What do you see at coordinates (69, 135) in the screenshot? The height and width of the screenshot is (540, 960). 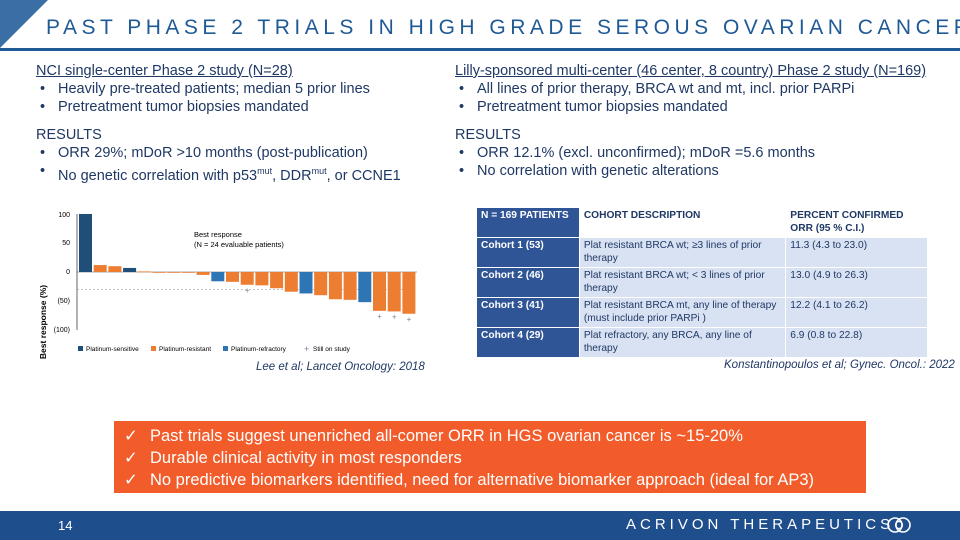 I see `left-results-label: RESULTS` at bounding box center [69, 135].